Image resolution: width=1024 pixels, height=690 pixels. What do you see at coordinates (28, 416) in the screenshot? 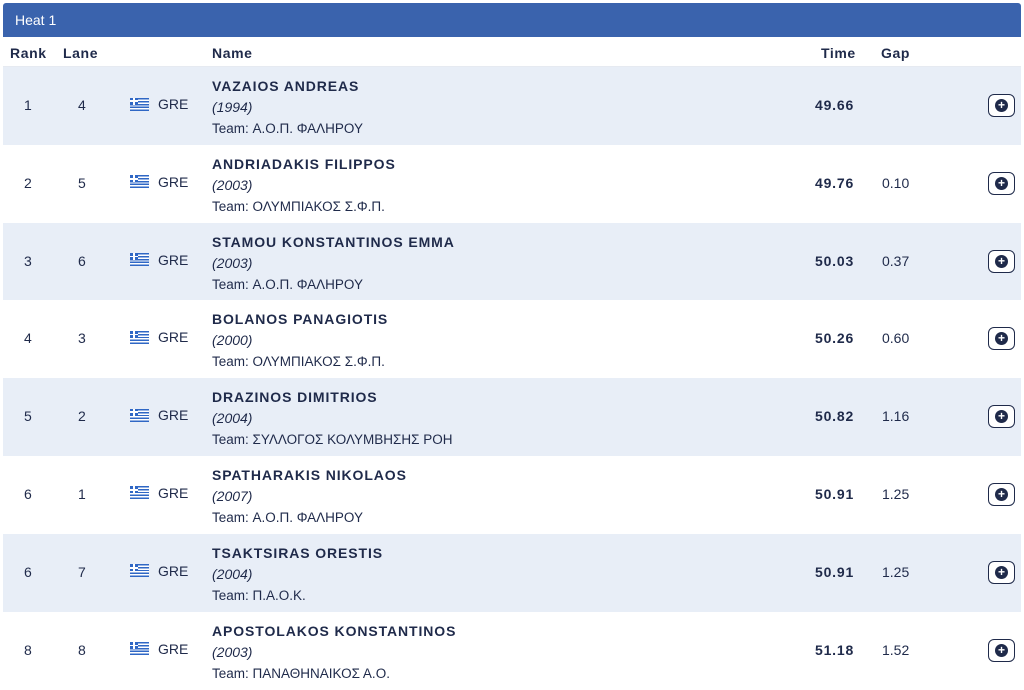
I see `rank-value: 5` at bounding box center [28, 416].